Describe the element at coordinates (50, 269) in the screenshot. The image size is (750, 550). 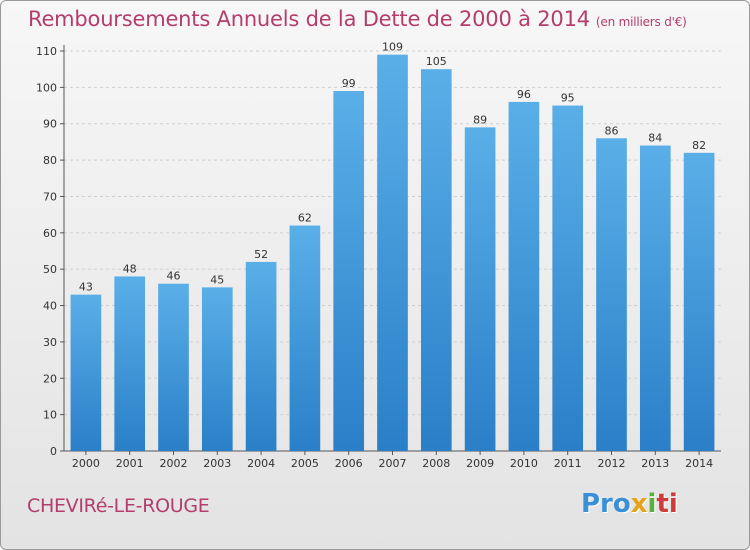
I see `y-tick-label: 50` at that location.